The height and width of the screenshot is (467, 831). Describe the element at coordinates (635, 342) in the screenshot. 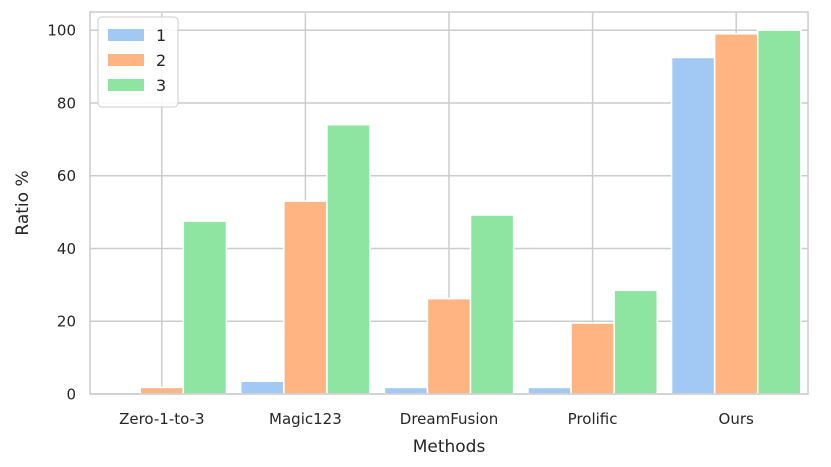

I see `bar-series-3-prolific` at that location.